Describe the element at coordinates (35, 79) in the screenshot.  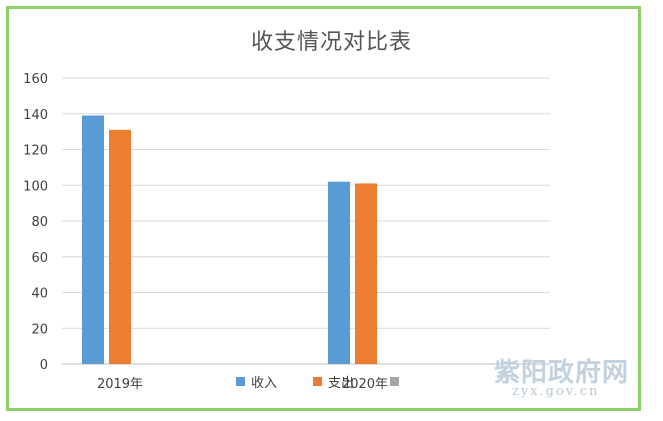
I see `y-tick-label: 160` at that location.